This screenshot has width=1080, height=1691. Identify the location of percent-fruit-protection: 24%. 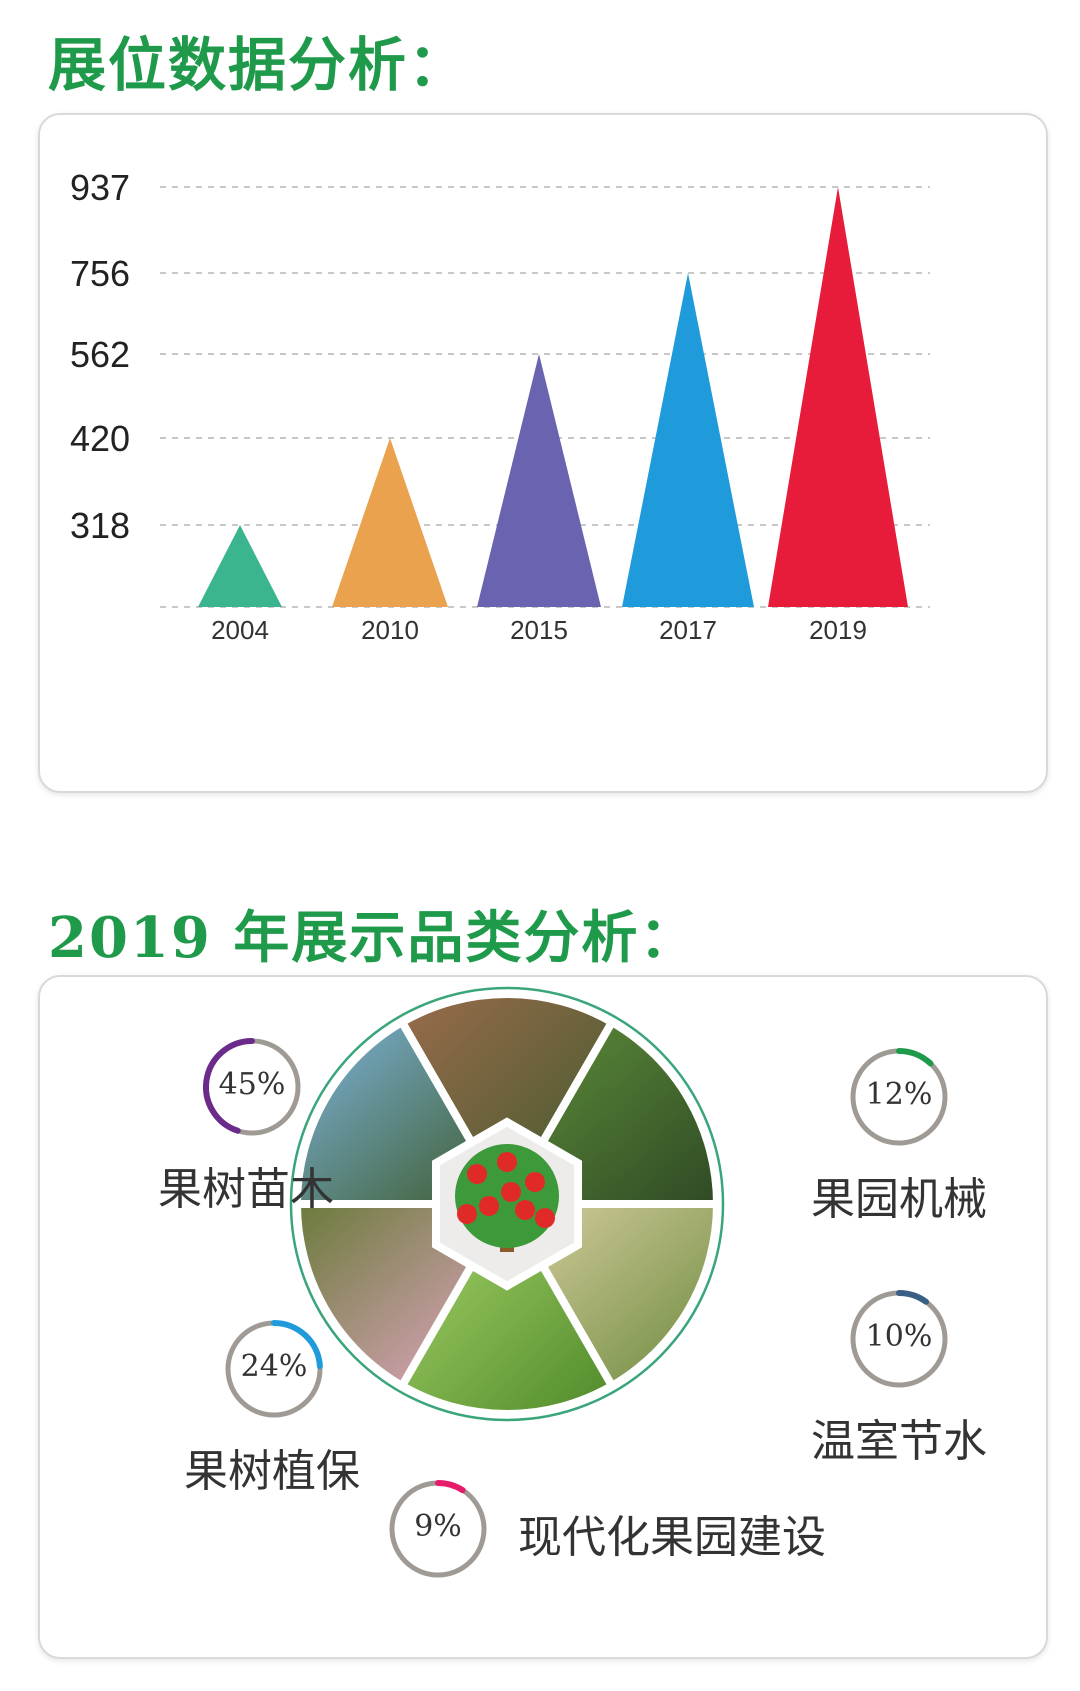
(274, 1366).